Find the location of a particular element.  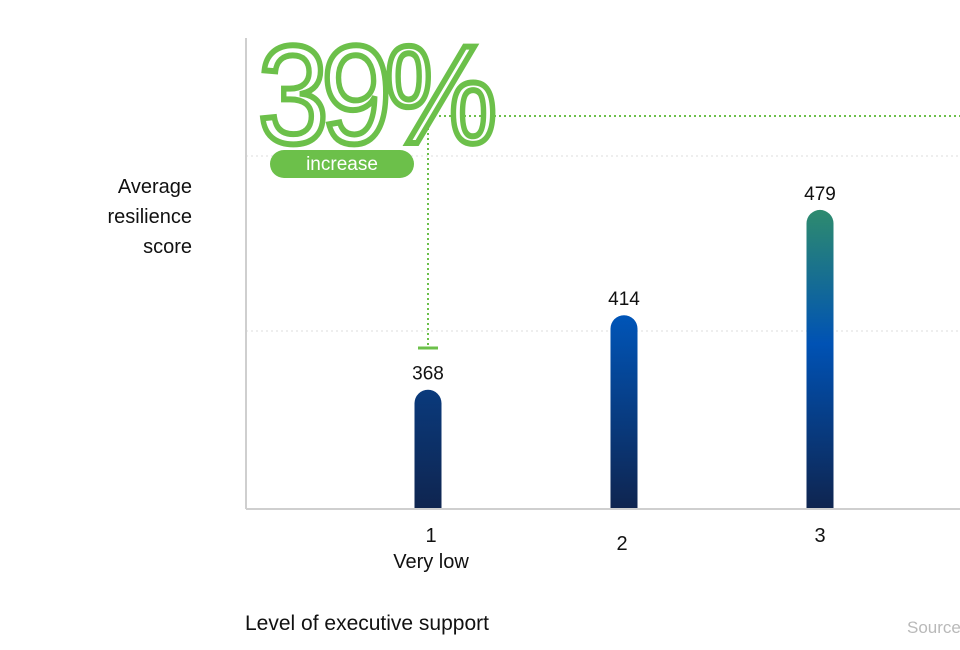

source-note: Source is located at coordinates (933, 627).